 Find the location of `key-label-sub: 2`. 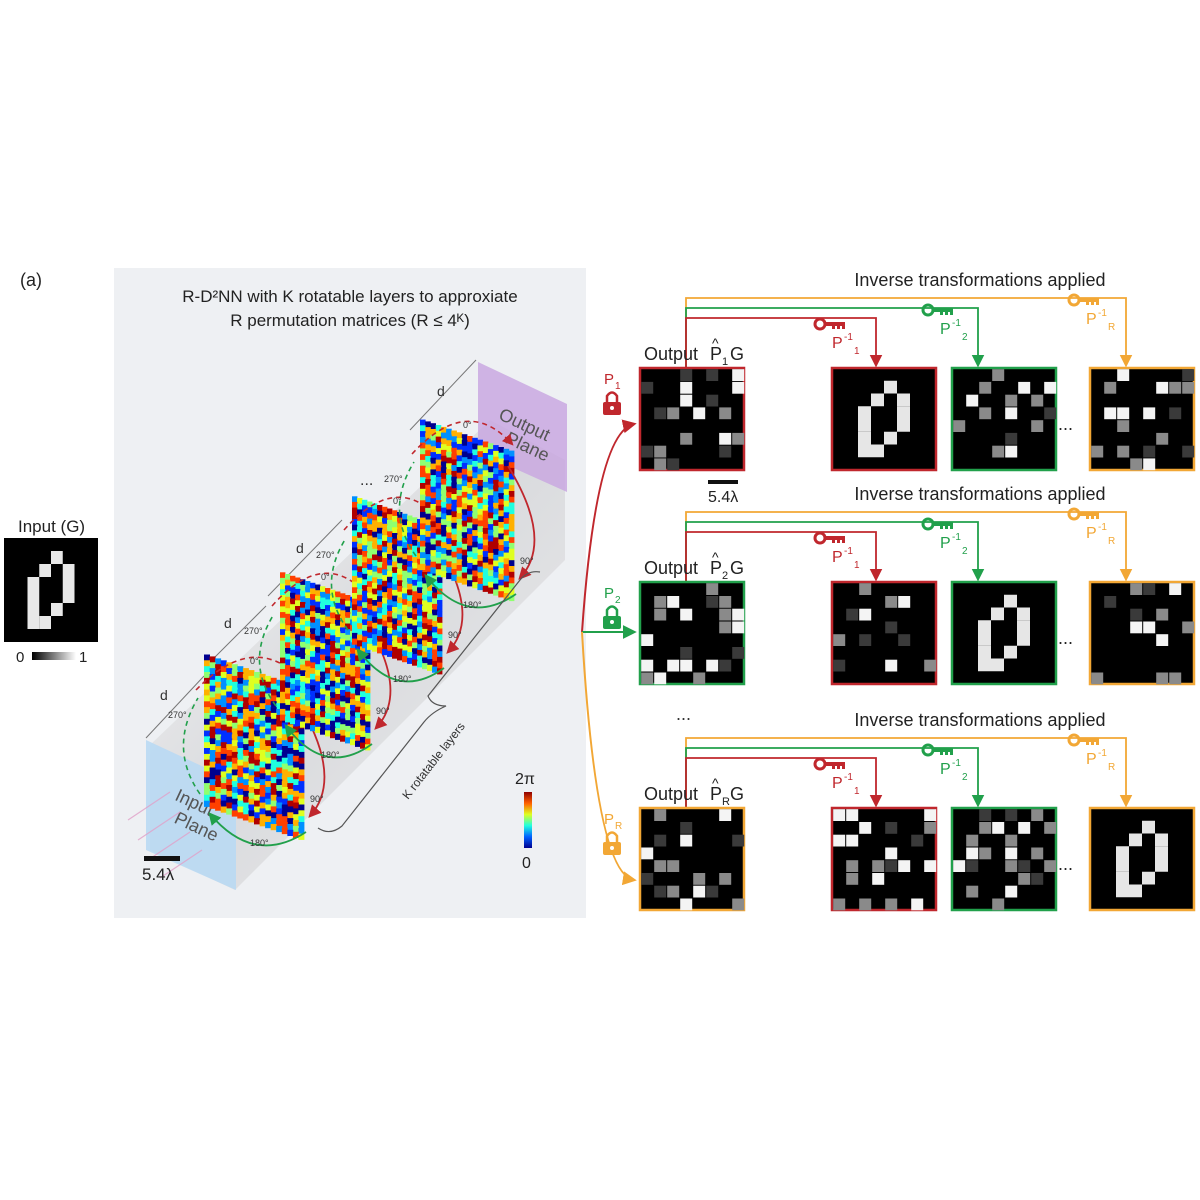

key-label-sub: 2 is located at coordinates (965, 777).